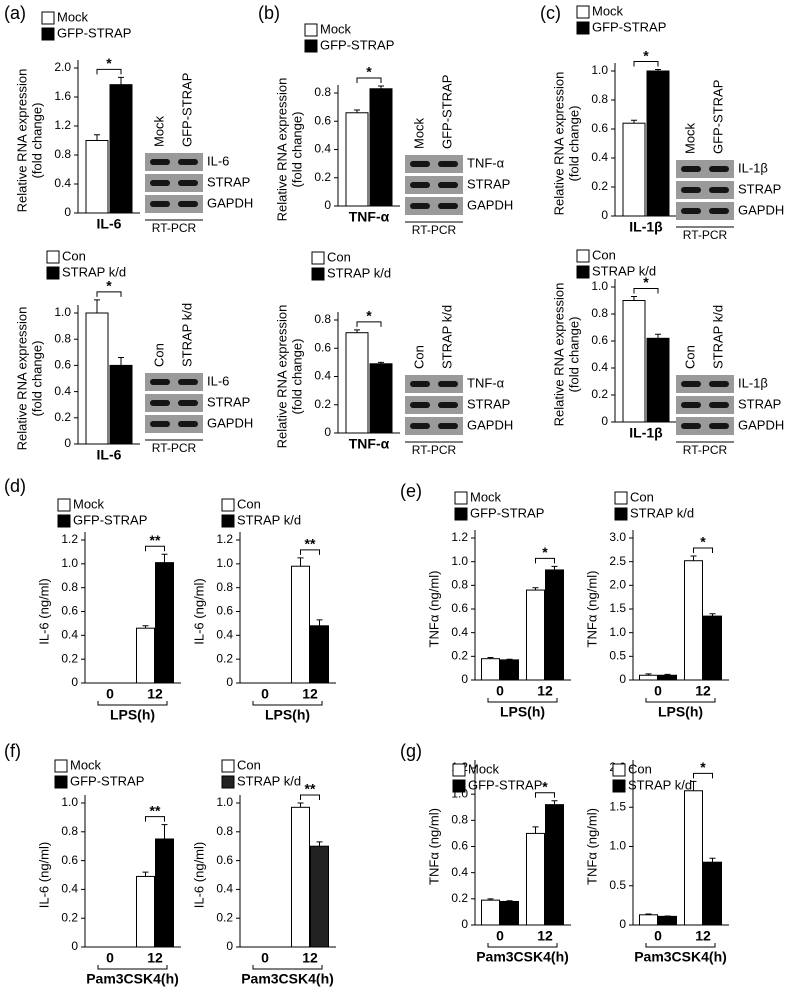 The height and width of the screenshot is (990, 787). I want to click on panel-label: (c), so click(550, 13).